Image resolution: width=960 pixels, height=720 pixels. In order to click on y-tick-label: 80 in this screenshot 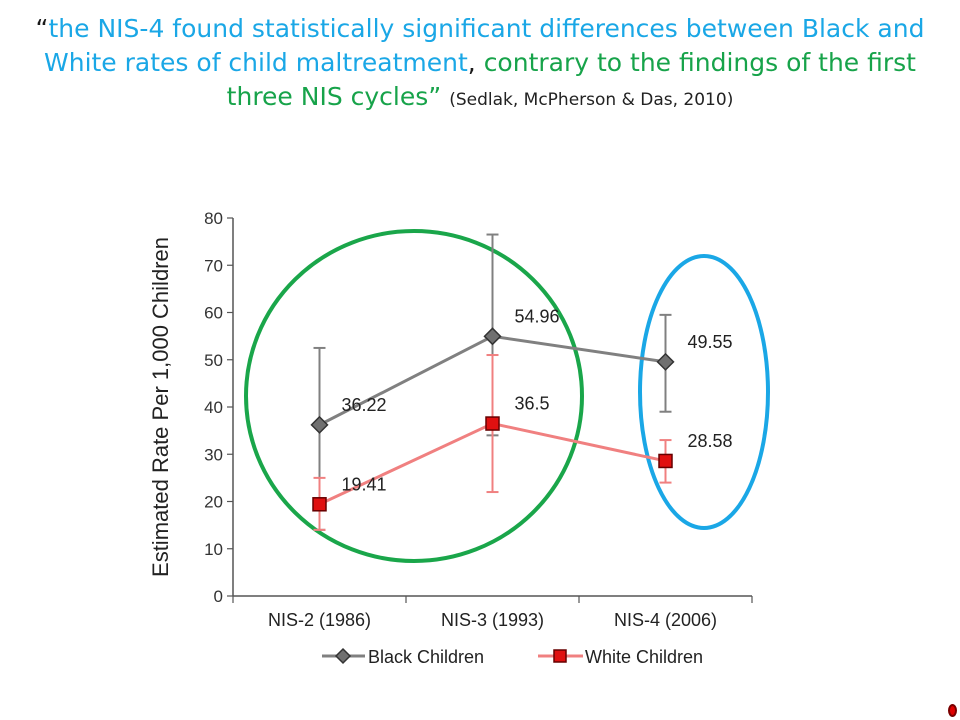, I will do `click(213, 218)`.